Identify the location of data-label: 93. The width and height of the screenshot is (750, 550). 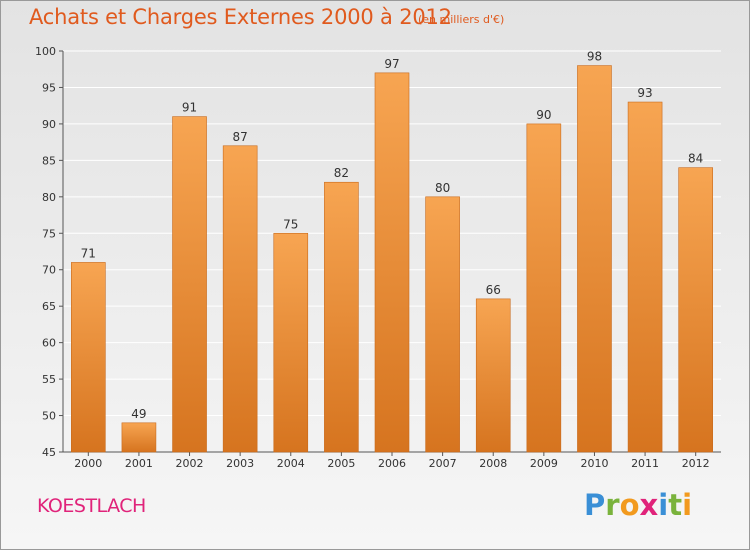
(644, 93).